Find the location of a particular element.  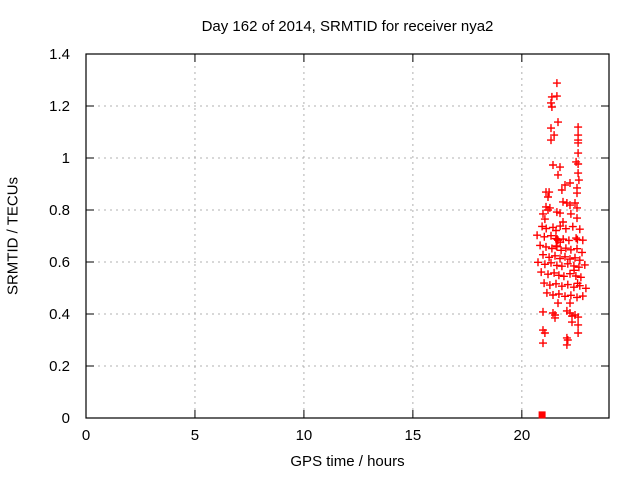

y-tick-label: 0.2 is located at coordinates (59, 366).